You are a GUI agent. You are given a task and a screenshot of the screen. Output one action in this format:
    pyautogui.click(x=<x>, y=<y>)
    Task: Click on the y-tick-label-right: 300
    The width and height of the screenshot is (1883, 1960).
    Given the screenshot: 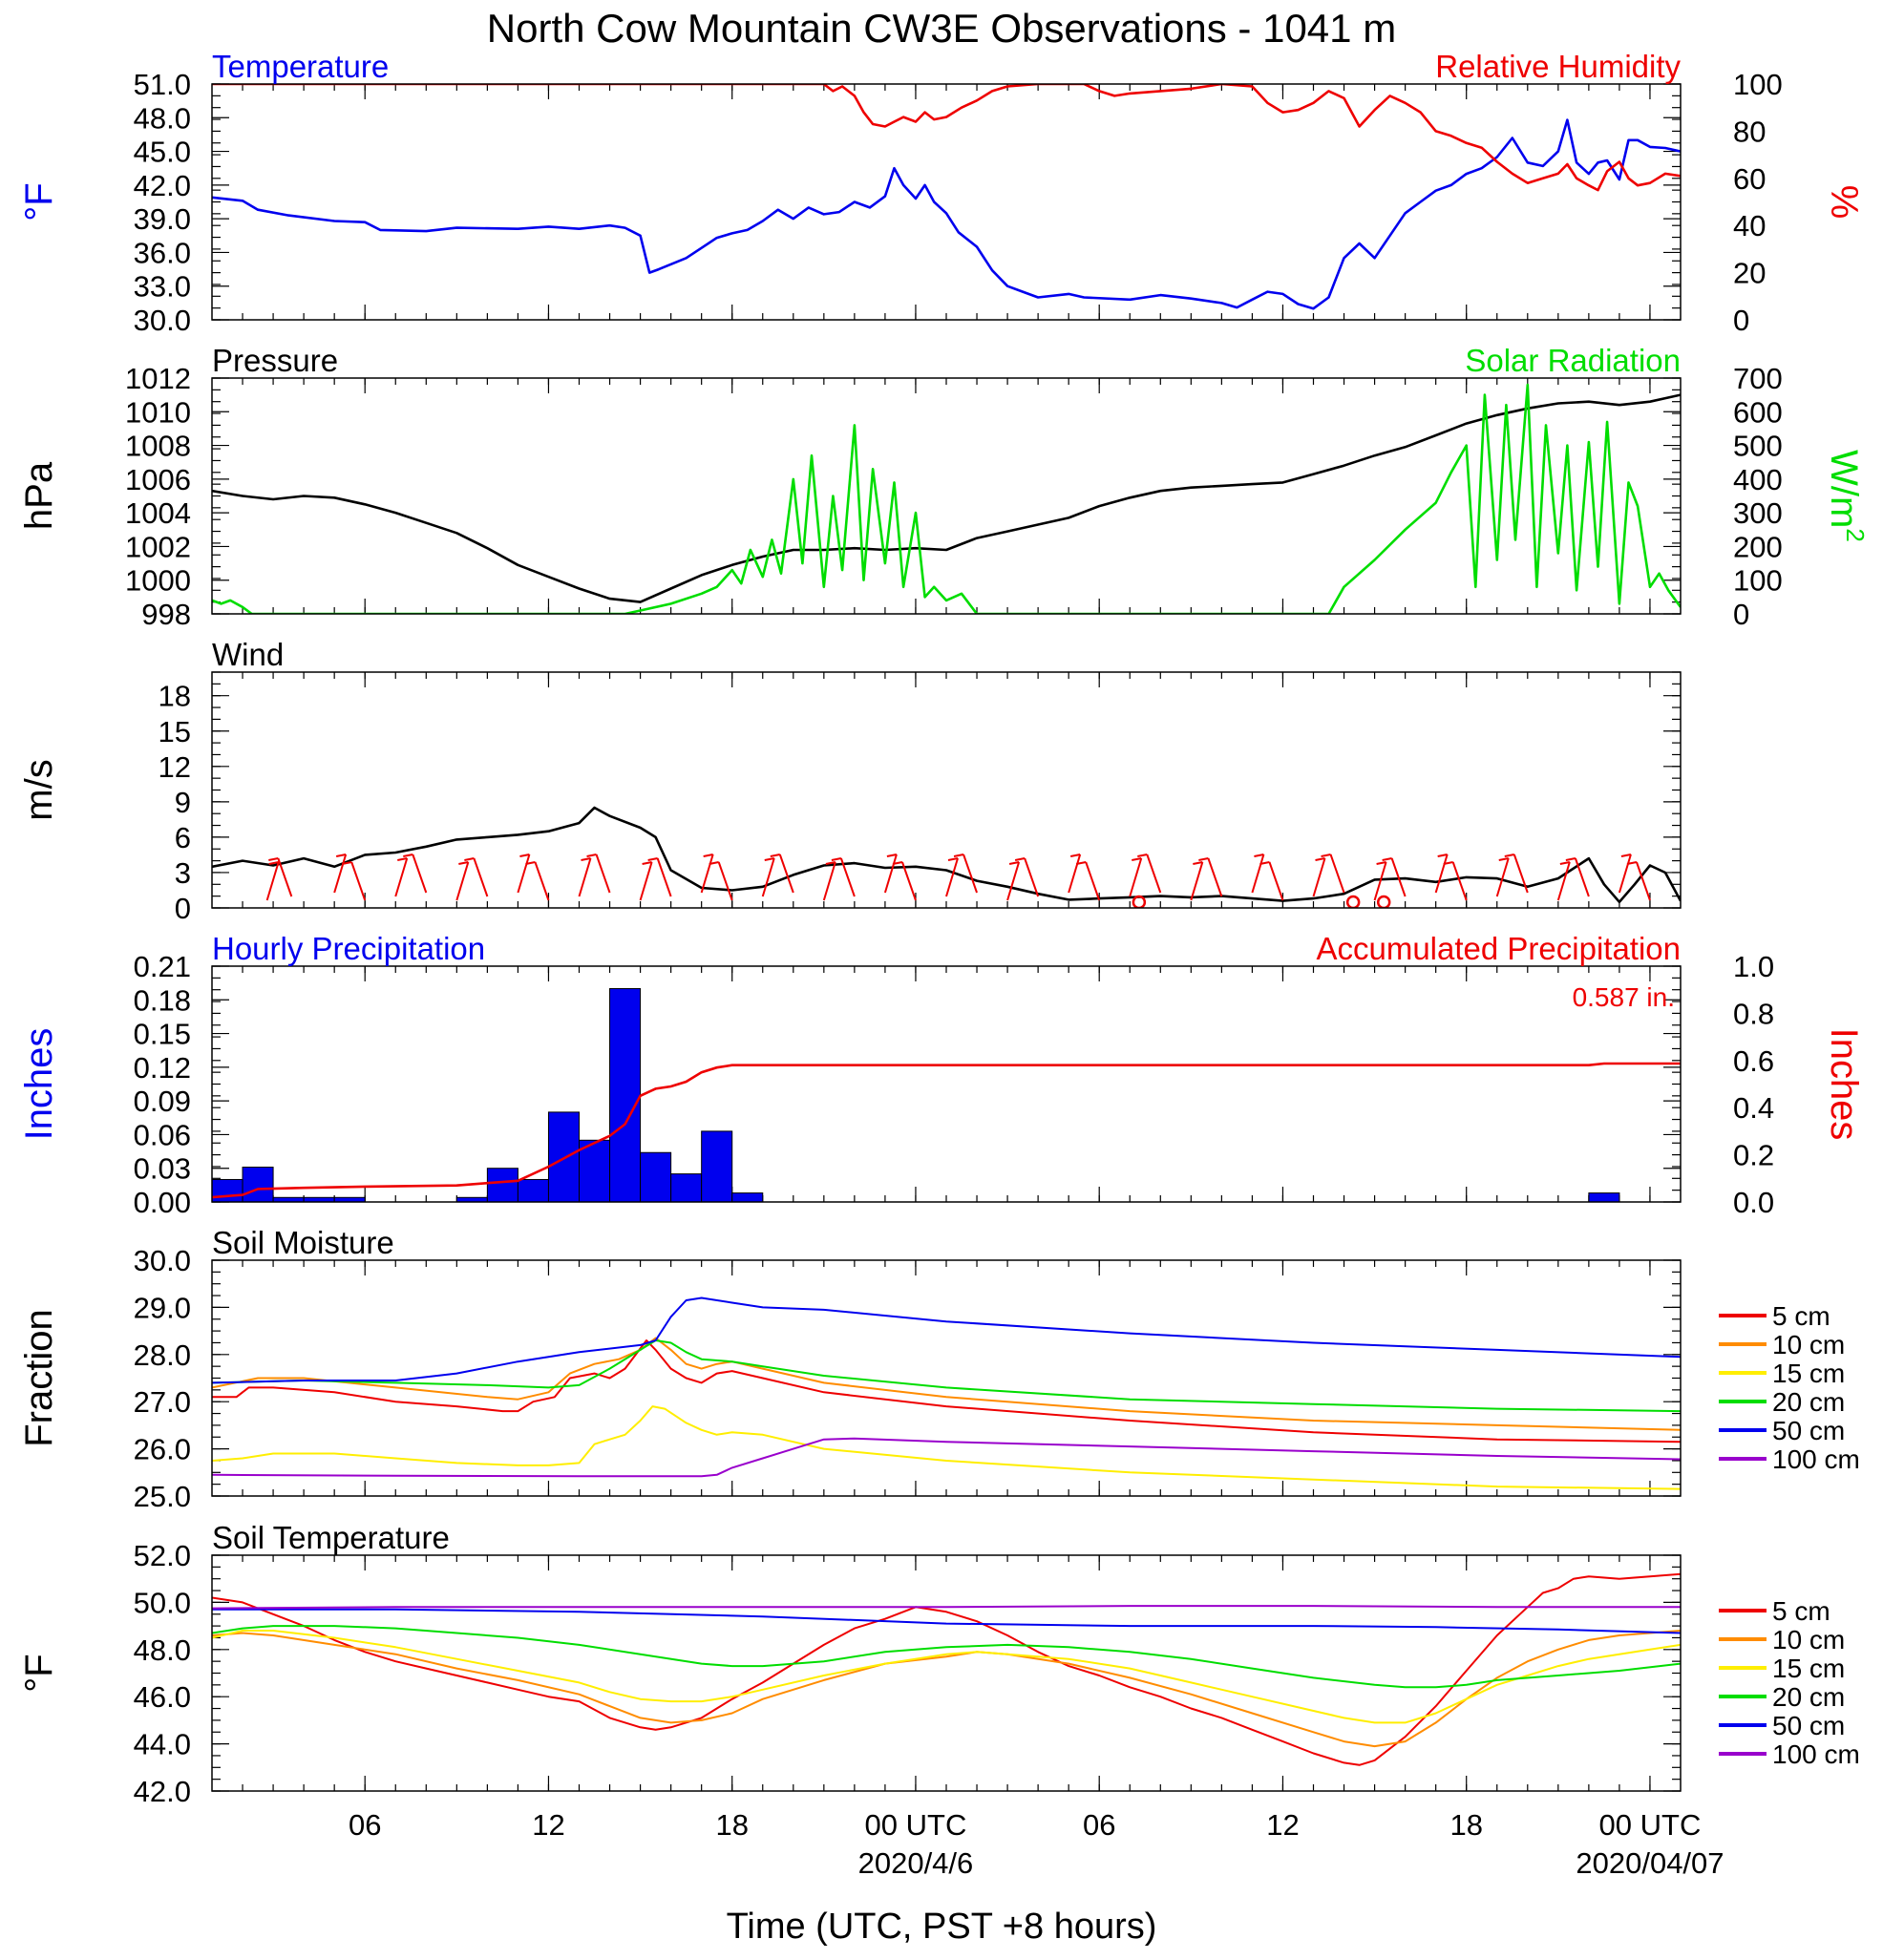 What is the action you would take?
    pyautogui.click(x=1758, y=513)
    